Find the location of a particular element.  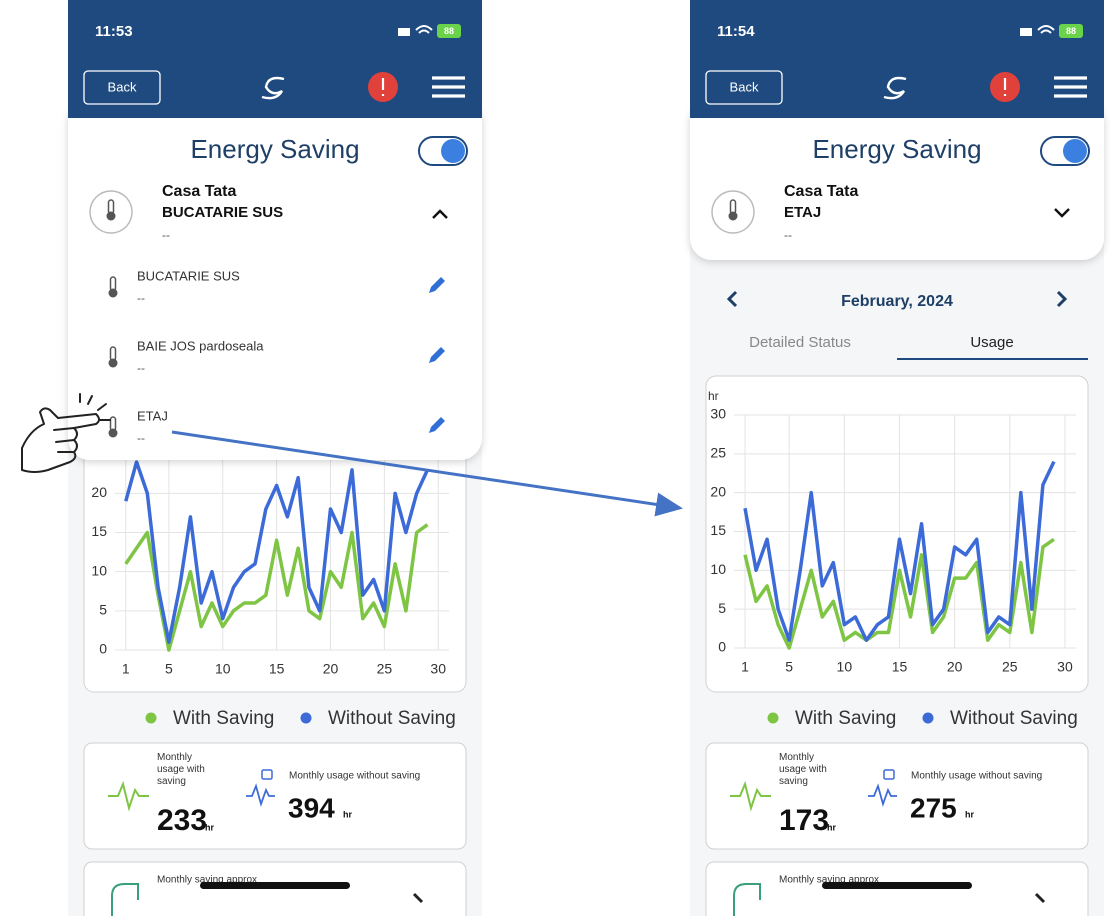

y-tick-label: 15 is located at coordinates (99, 531).